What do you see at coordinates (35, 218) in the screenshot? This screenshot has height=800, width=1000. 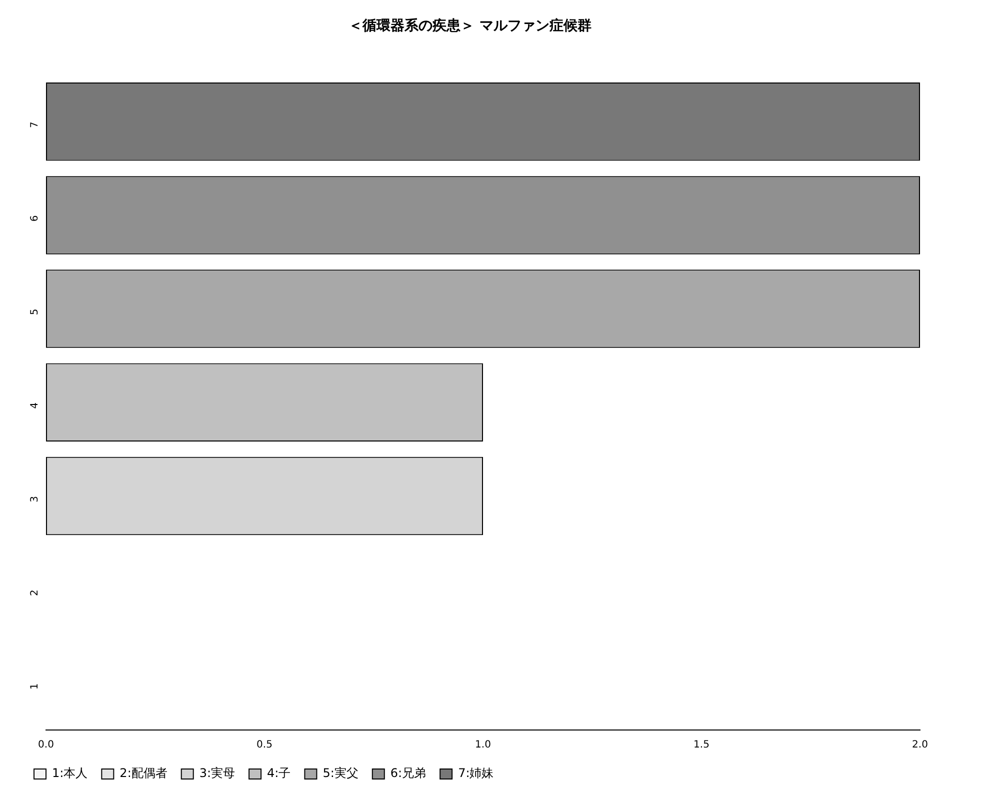 I see `y-tick-label: 6` at bounding box center [35, 218].